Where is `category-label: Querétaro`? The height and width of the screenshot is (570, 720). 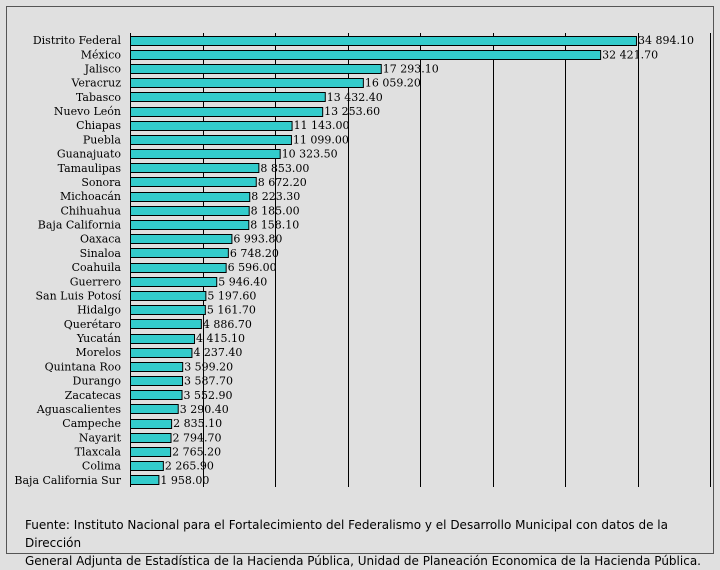 category-label: Querétaro is located at coordinates (93, 324).